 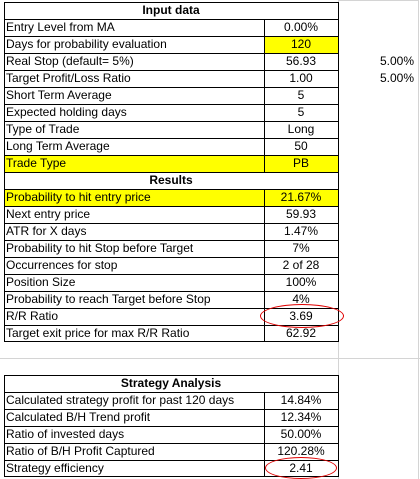 What do you see at coordinates (68, 78) in the screenshot?
I see `row-label-target-ratio: Target Profit/Loss Ratio` at bounding box center [68, 78].